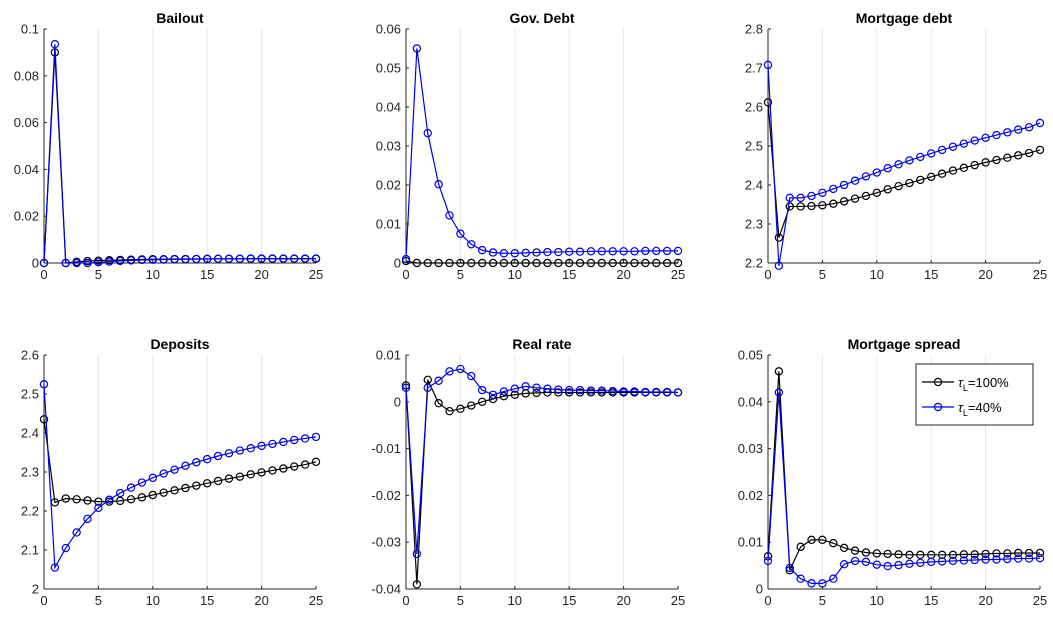 This screenshot has height=620, width=1053. Describe the element at coordinates (938, 407) in the screenshot. I see `legend-marker` at that location.